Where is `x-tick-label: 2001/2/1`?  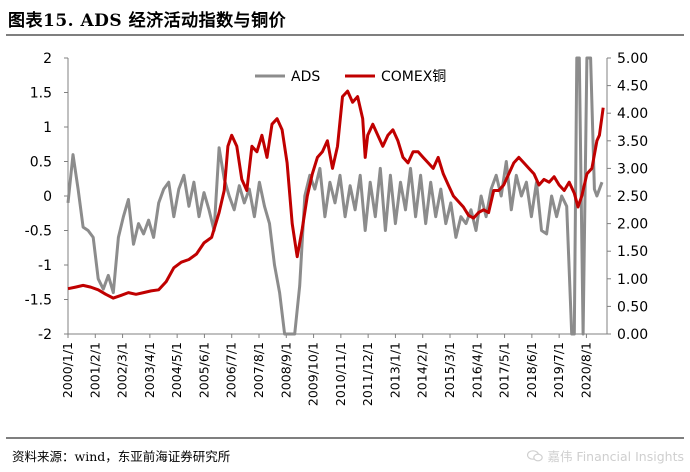
x-tick-label: 2001/2/1 is located at coordinates (94, 370).